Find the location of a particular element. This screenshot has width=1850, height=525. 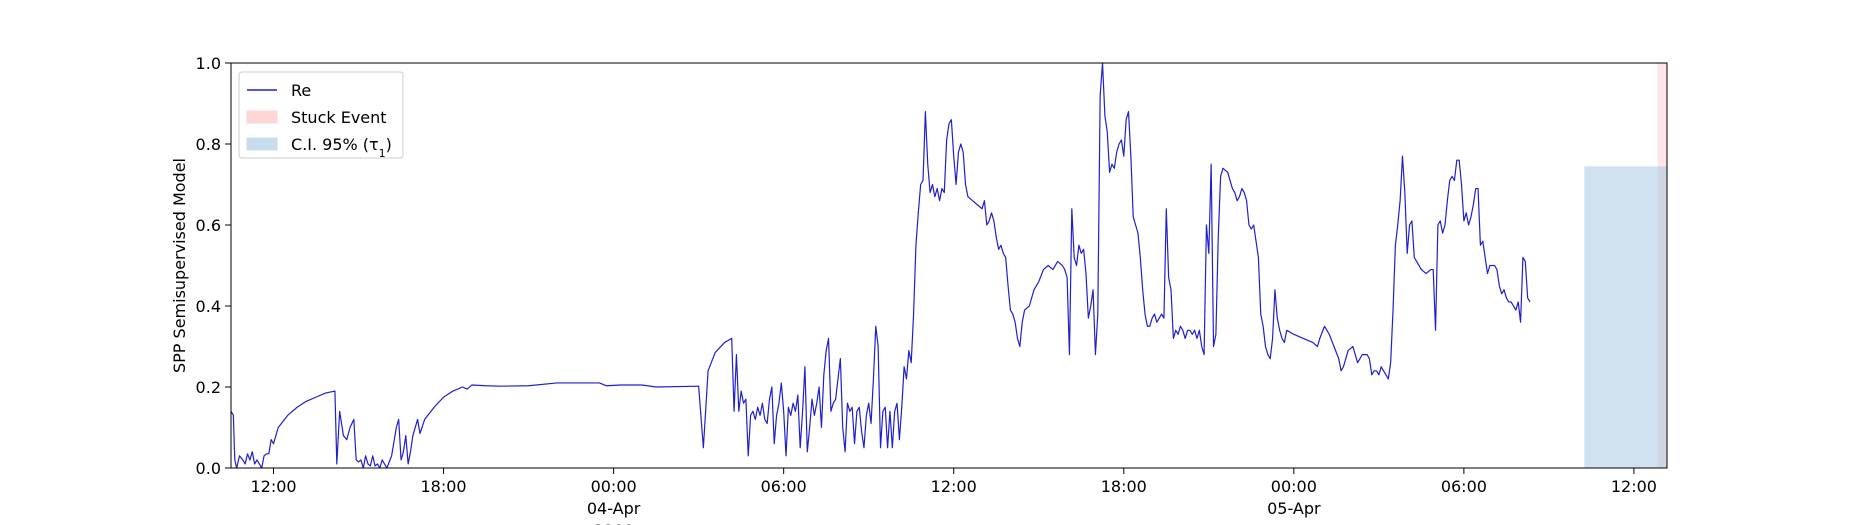

legend-label: Re is located at coordinates (301, 90).